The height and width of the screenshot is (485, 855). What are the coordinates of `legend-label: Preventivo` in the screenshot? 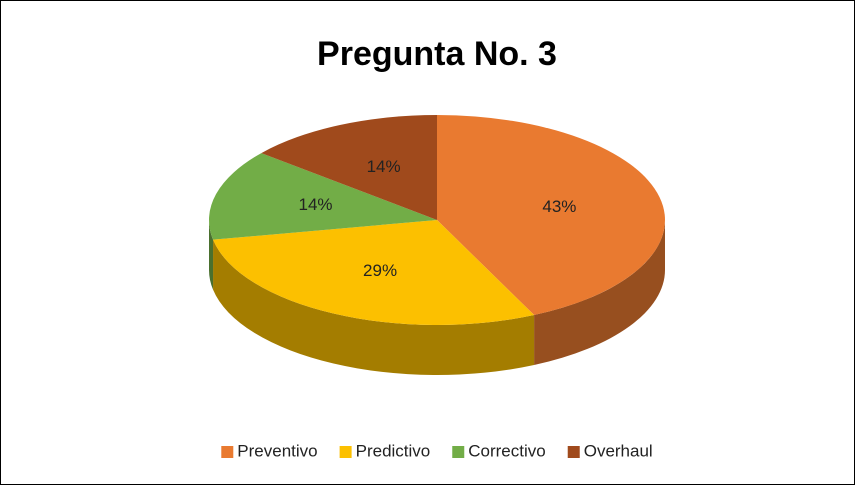 It's located at (277, 450).